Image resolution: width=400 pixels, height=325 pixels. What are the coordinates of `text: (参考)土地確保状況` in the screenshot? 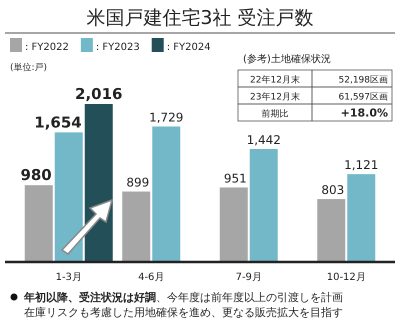 It's located at (287, 59).